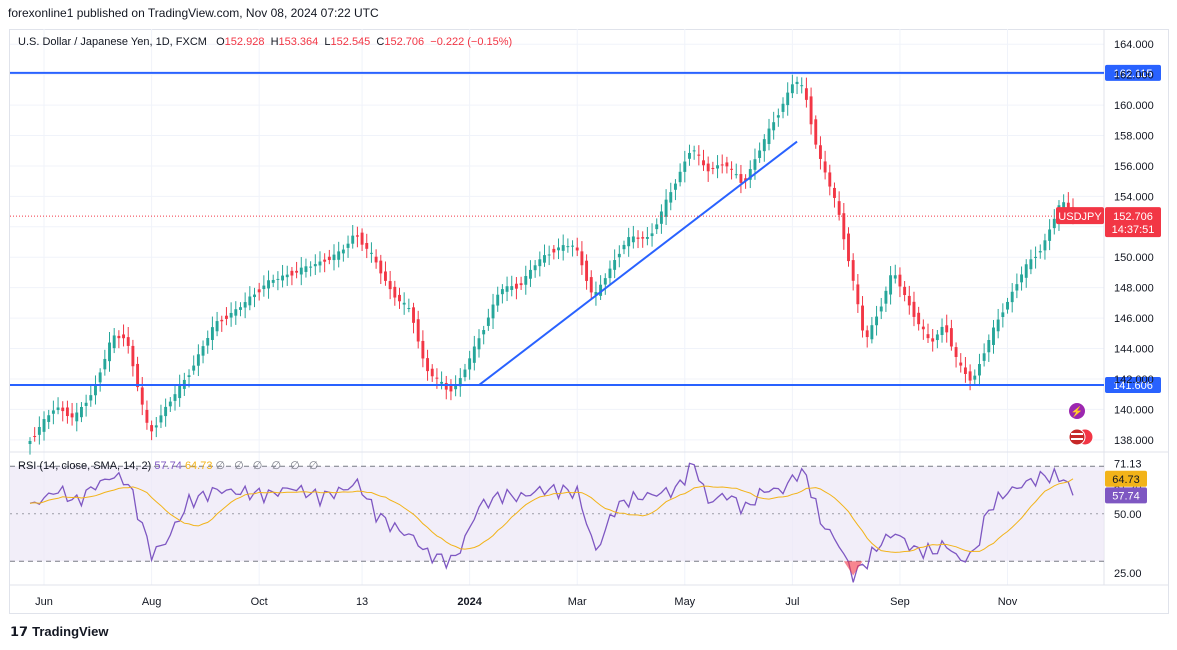 Image resolution: width=1177 pixels, height=650 pixels. I want to click on lightning-event-icon-glyph: ⚡, so click(1077, 411).